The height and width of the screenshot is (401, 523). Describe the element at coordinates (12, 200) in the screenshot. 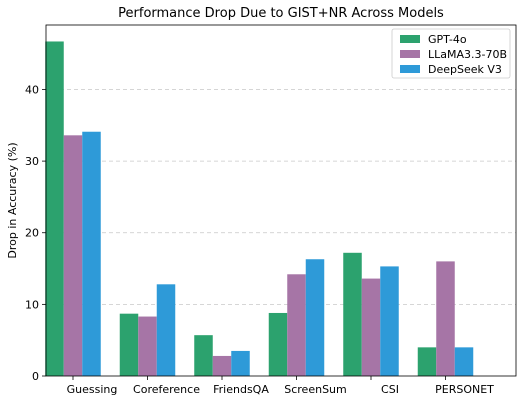

I see `y-axis-label: Drop in Accuracy (%)` at that location.